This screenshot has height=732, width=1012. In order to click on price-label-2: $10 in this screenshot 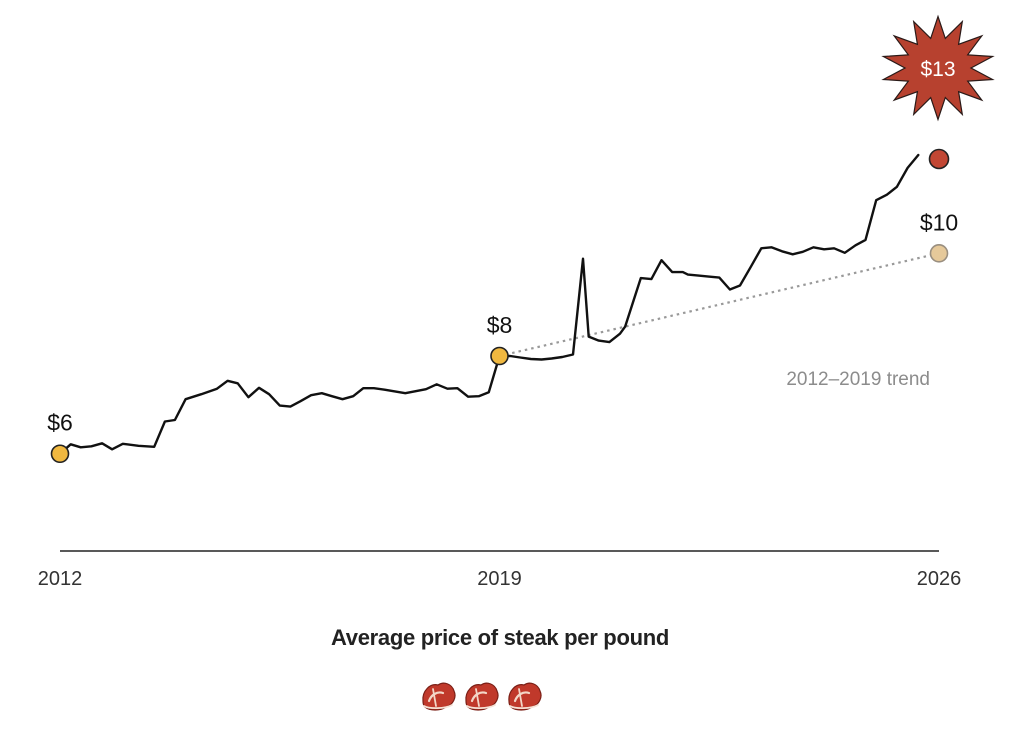, I will do `click(939, 222)`.